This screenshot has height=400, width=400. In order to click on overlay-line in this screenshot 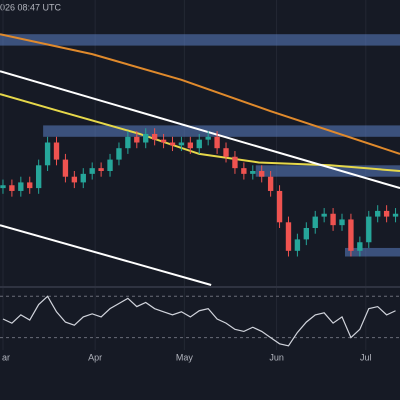, I will do `click(106, 255)`.